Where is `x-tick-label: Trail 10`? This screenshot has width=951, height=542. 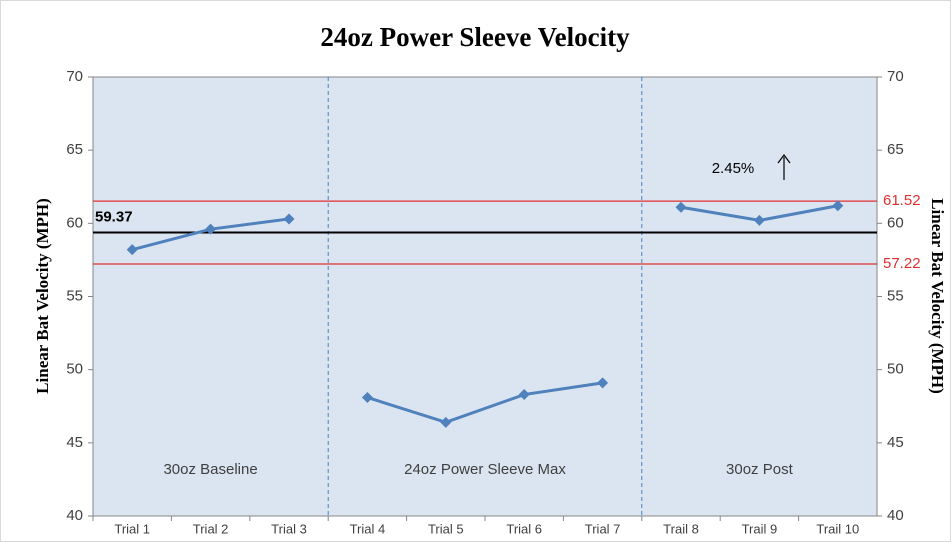
x-tick-label: Trail 10 is located at coordinates (837, 528).